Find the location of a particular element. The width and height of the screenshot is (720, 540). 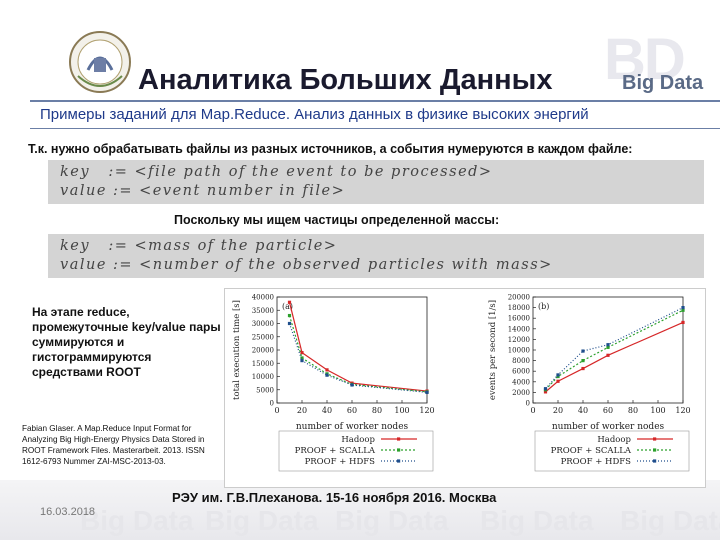

y-tick-label: 16000 is located at coordinates (519, 319).